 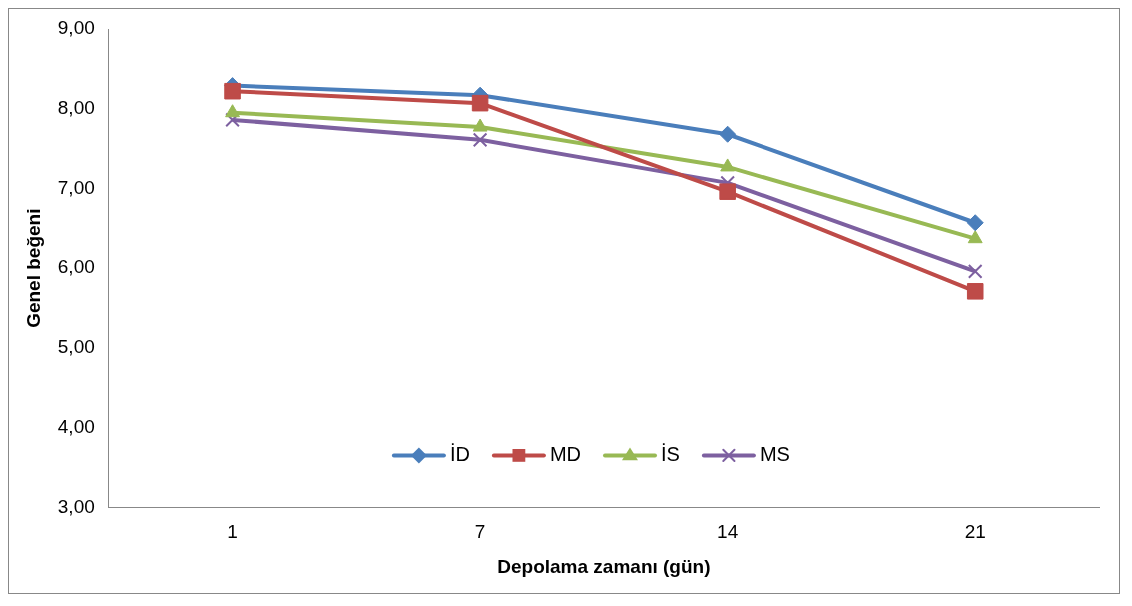 I want to click on y-tick-label: 7,00, so click(x=76, y=187).